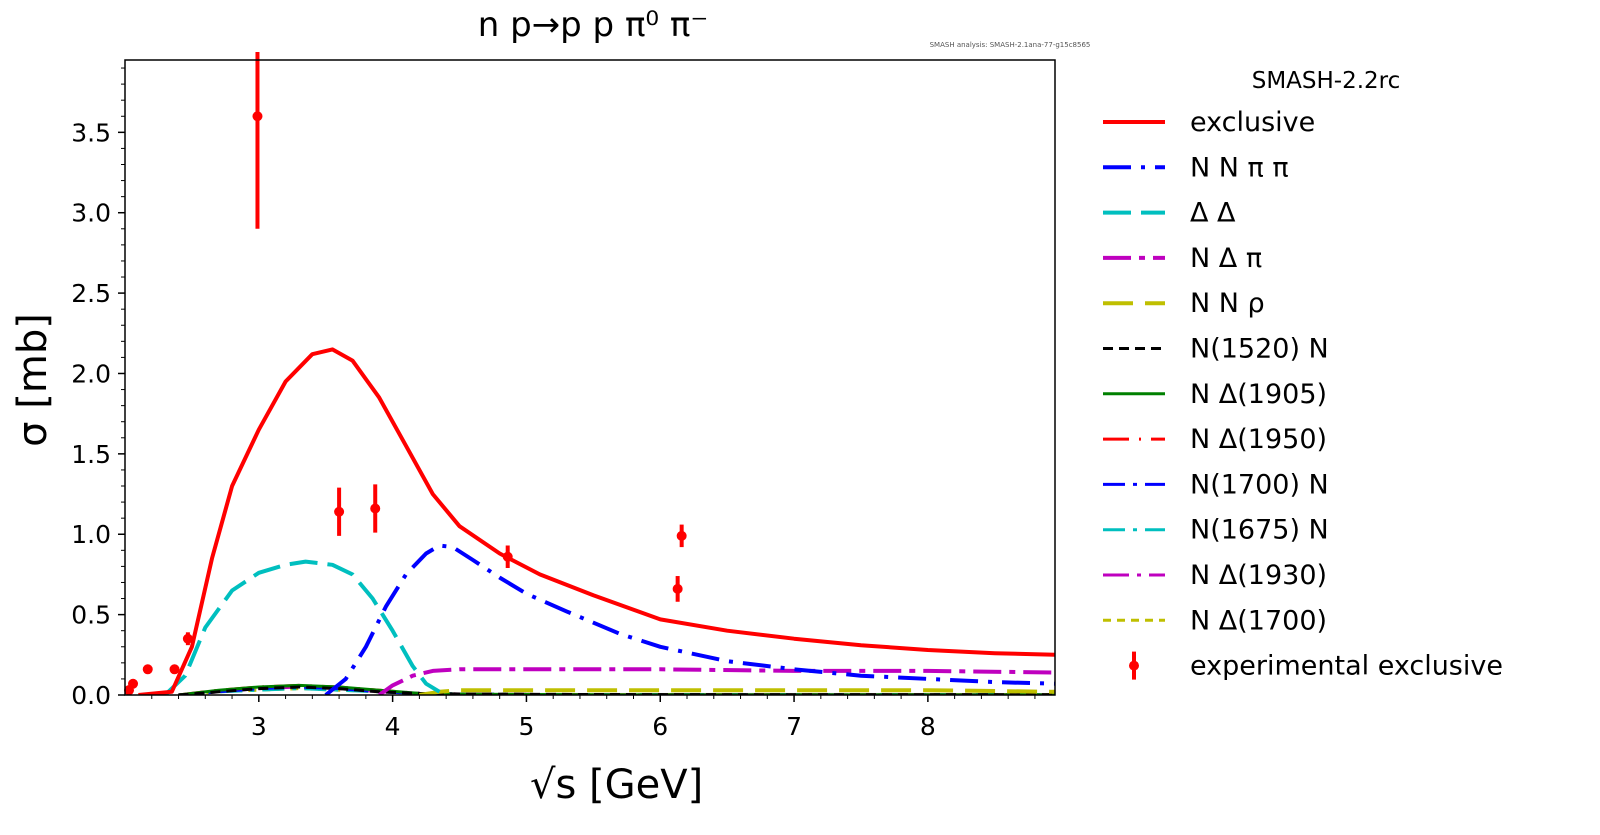  Describe the element at coordinates (1259, 349) in the screenshot. I see `legend-label: N(1520) N` at that location.